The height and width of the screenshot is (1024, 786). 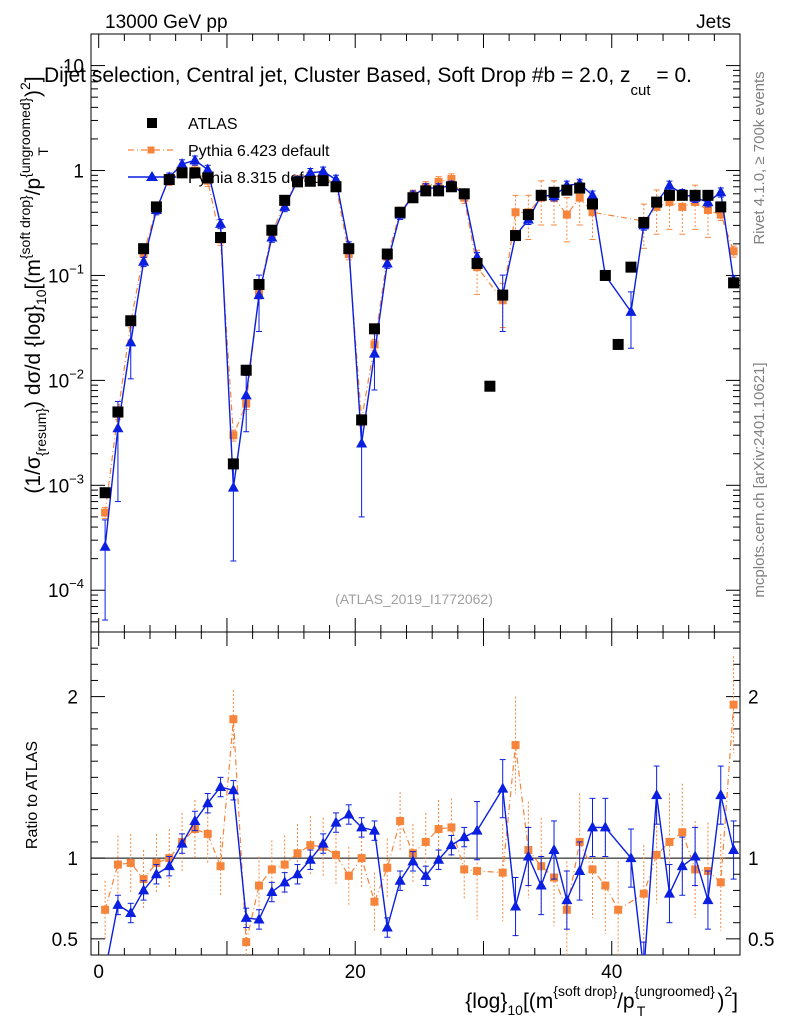 I want to click on ratio-tick-label-right: 2, so click(x=753, y=698).